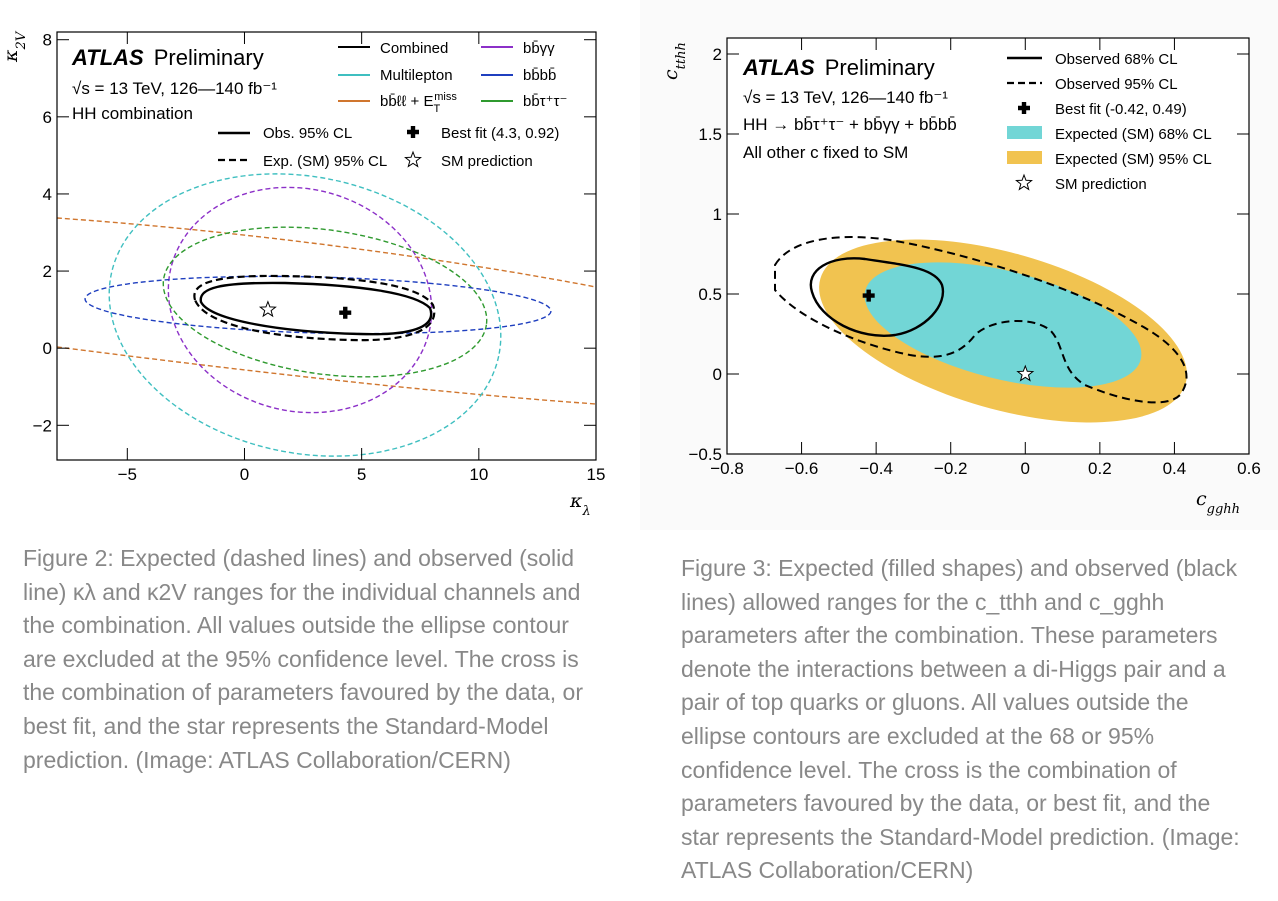 The width and height of the screenshot is (1278, 901). I want to click on x-tick-label: 10, so click(478, 474).